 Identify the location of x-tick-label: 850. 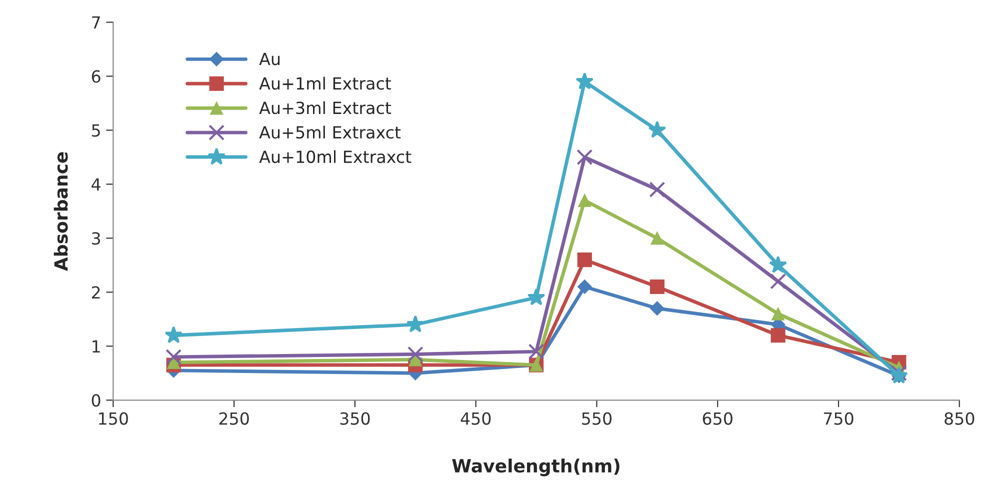
(959, 418).